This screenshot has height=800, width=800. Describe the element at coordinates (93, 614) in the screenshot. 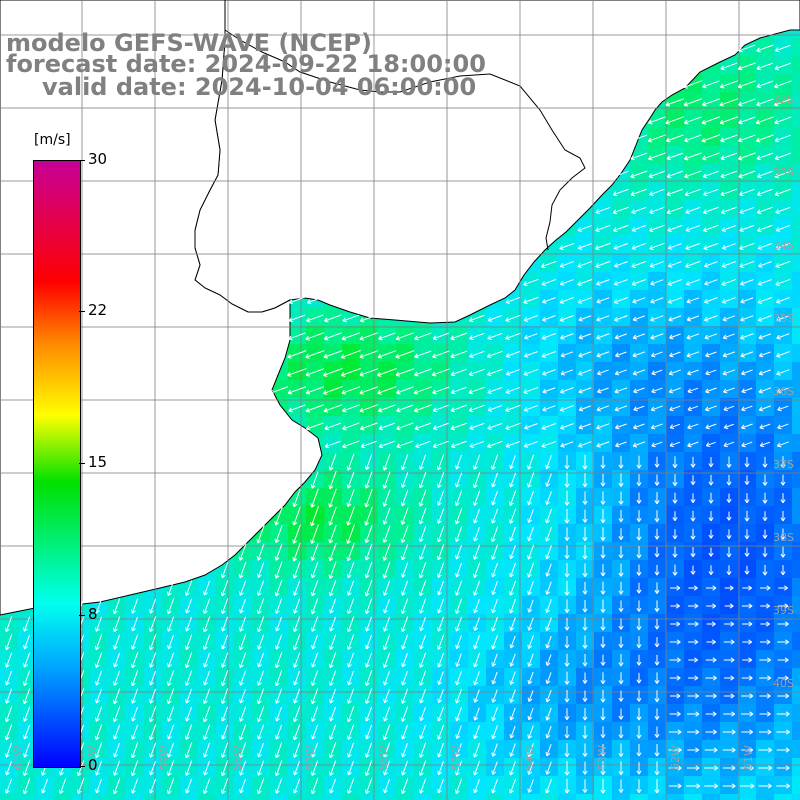

I see `colorbar-label-8: 8` at that location.